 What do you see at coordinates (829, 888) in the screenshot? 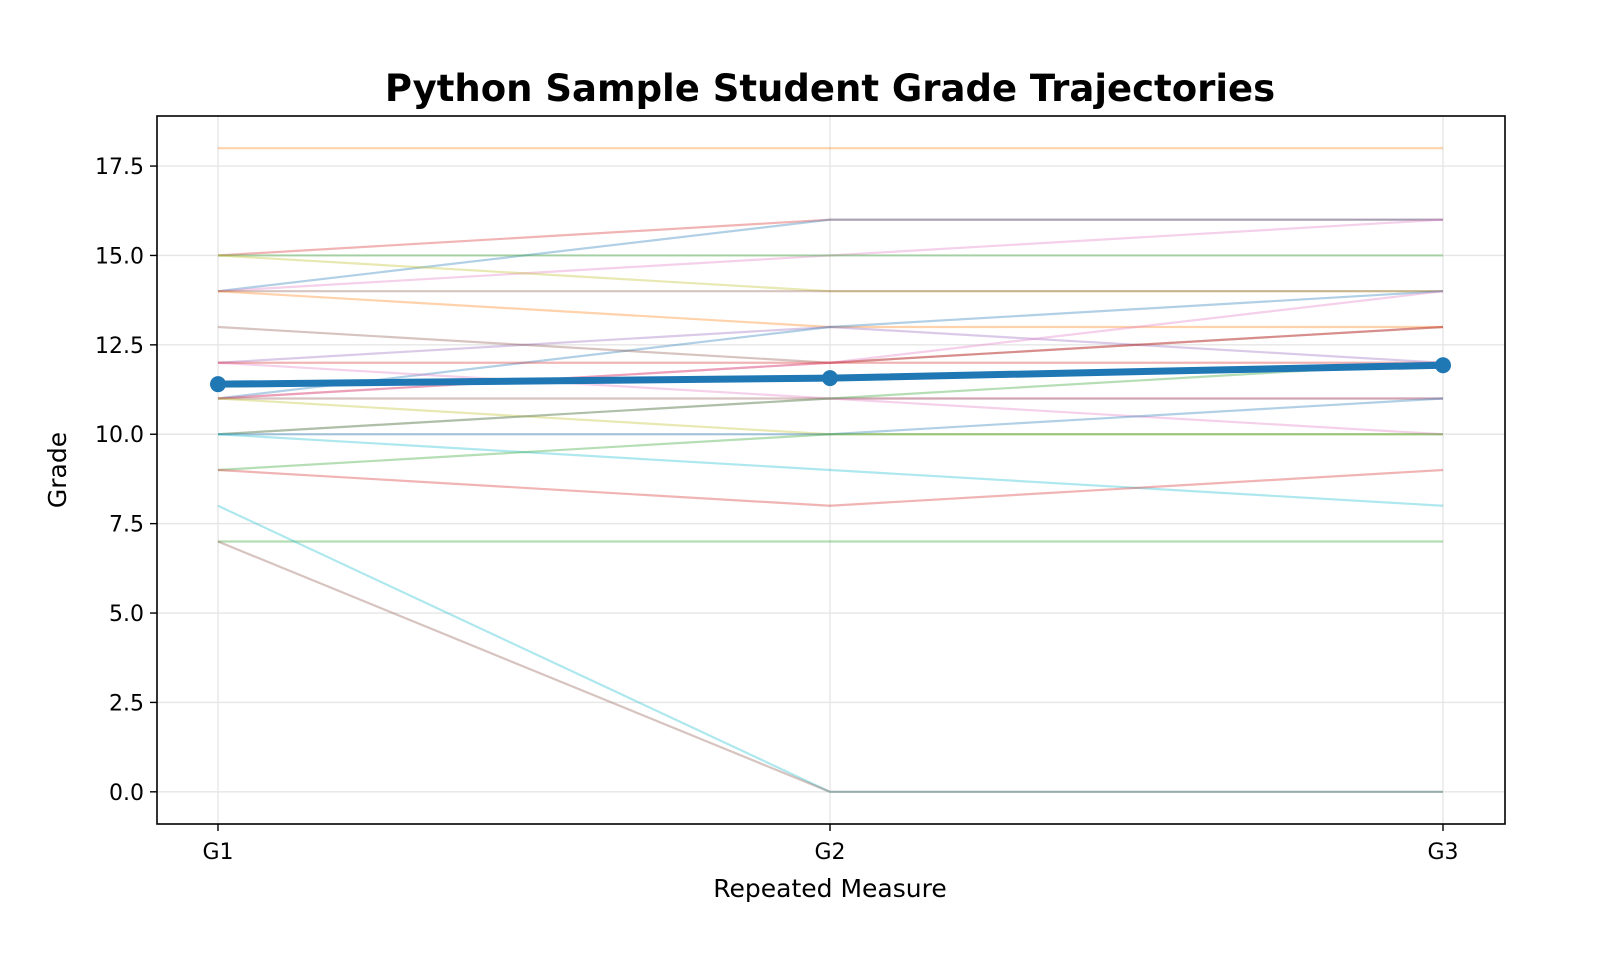
I see `x-axis-title: Repeated Measure` at bounding box center [829, 888].